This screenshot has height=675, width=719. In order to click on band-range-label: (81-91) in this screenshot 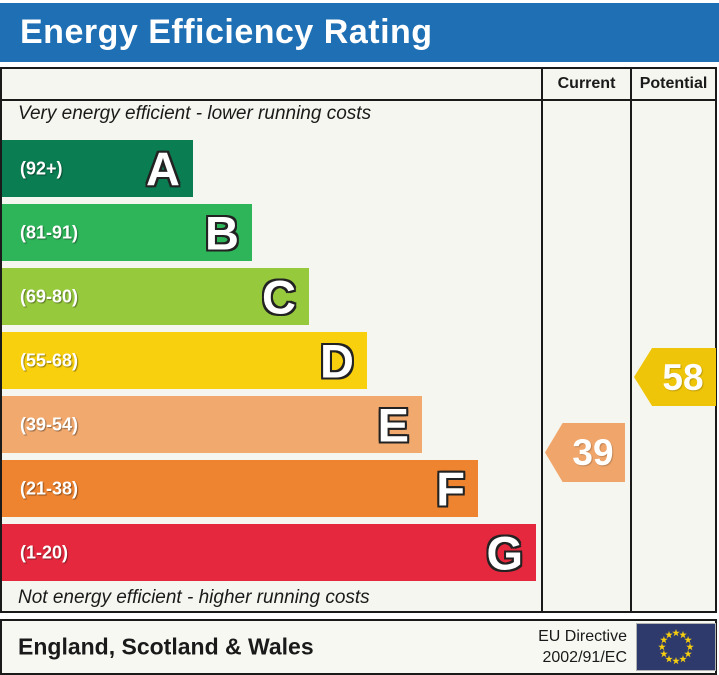, I will do `click(49, 232)`.